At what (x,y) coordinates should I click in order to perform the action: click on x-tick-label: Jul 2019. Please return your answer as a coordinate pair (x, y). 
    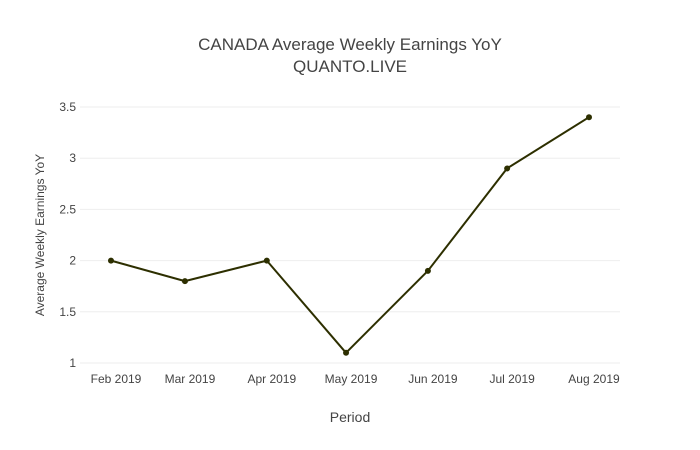
    Looking at the image, I should click on (512, 379).